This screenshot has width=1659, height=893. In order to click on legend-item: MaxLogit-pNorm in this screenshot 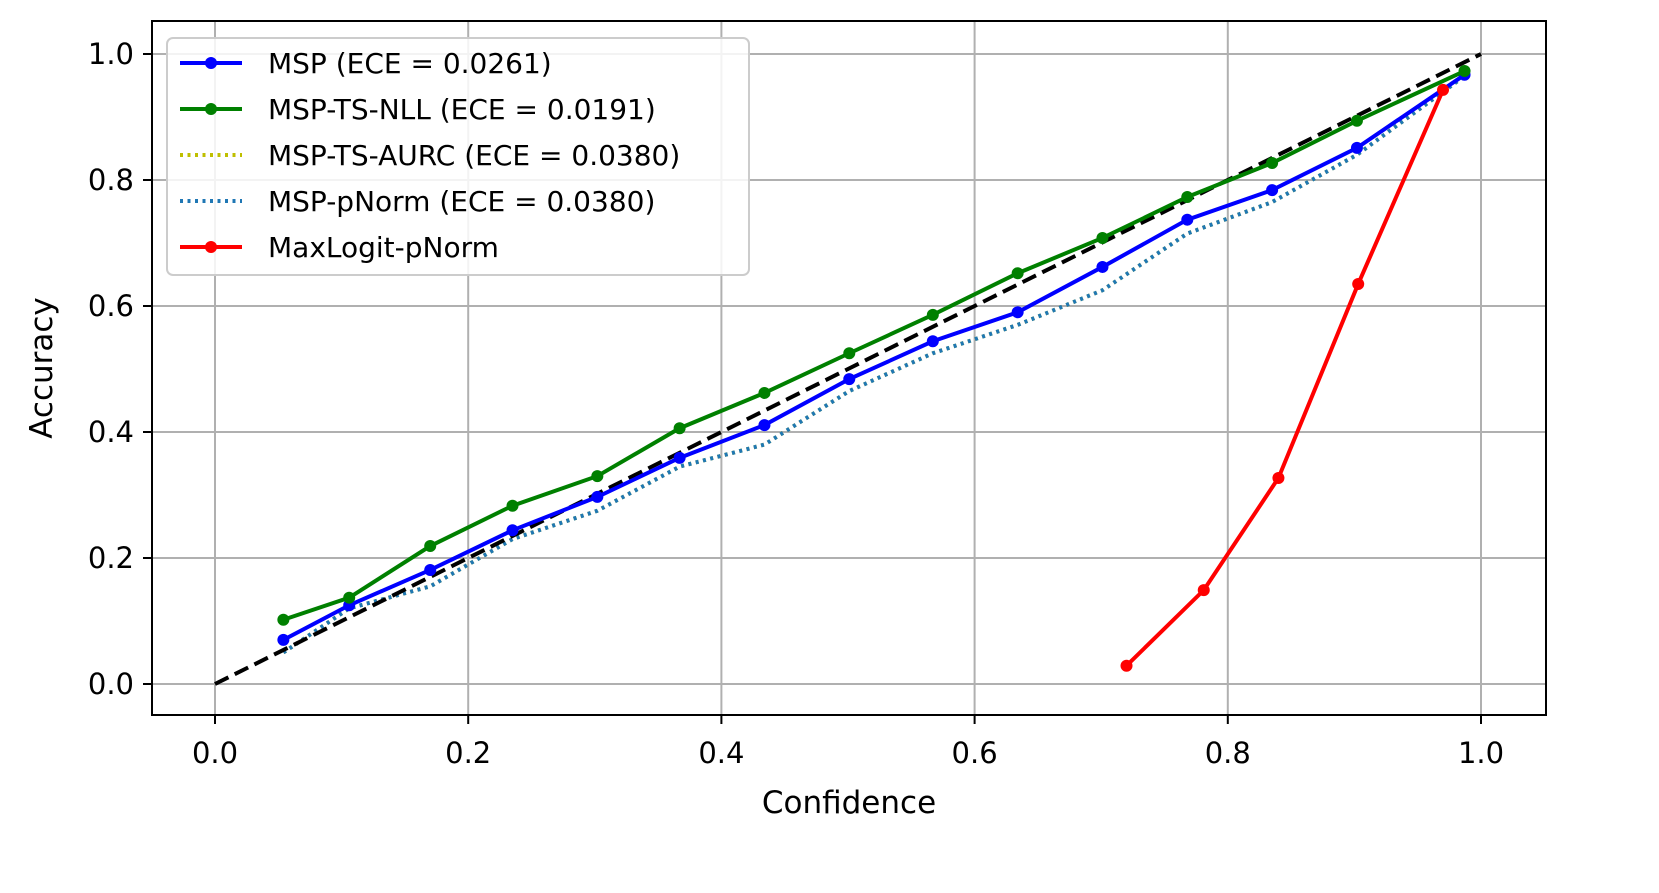, I will do `click(339, 247)`.